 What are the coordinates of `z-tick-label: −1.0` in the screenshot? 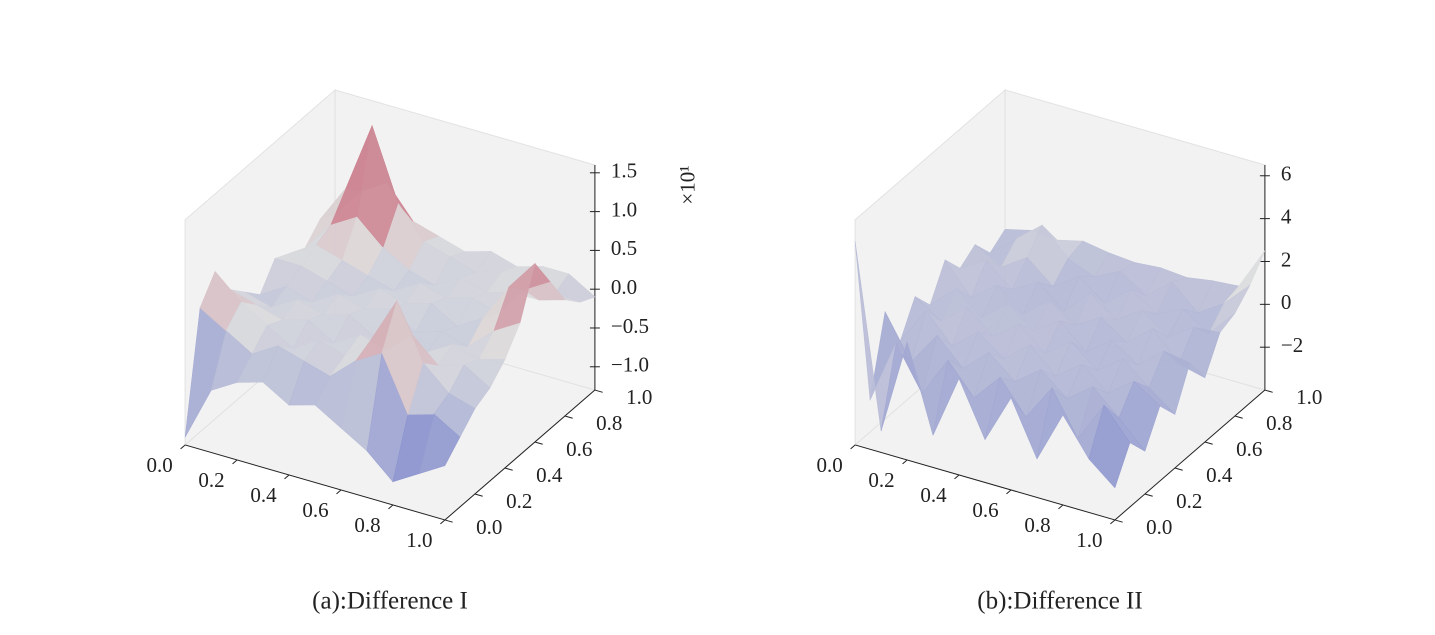 It's located at (630, 365).